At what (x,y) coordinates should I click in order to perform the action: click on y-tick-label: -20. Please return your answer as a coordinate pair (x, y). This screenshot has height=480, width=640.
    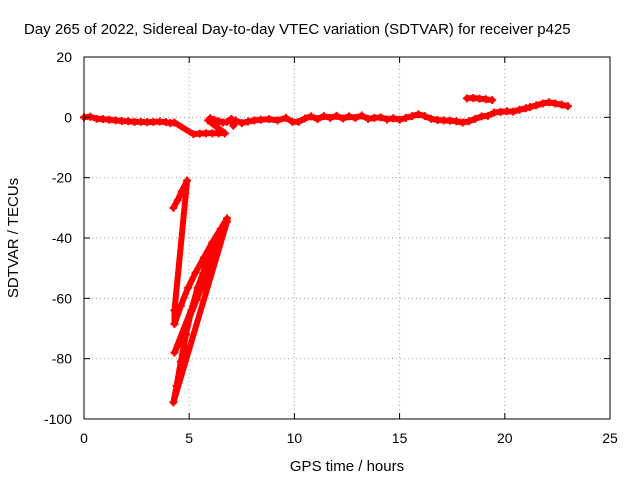
    Looking at the image, I should click on (62, 178).